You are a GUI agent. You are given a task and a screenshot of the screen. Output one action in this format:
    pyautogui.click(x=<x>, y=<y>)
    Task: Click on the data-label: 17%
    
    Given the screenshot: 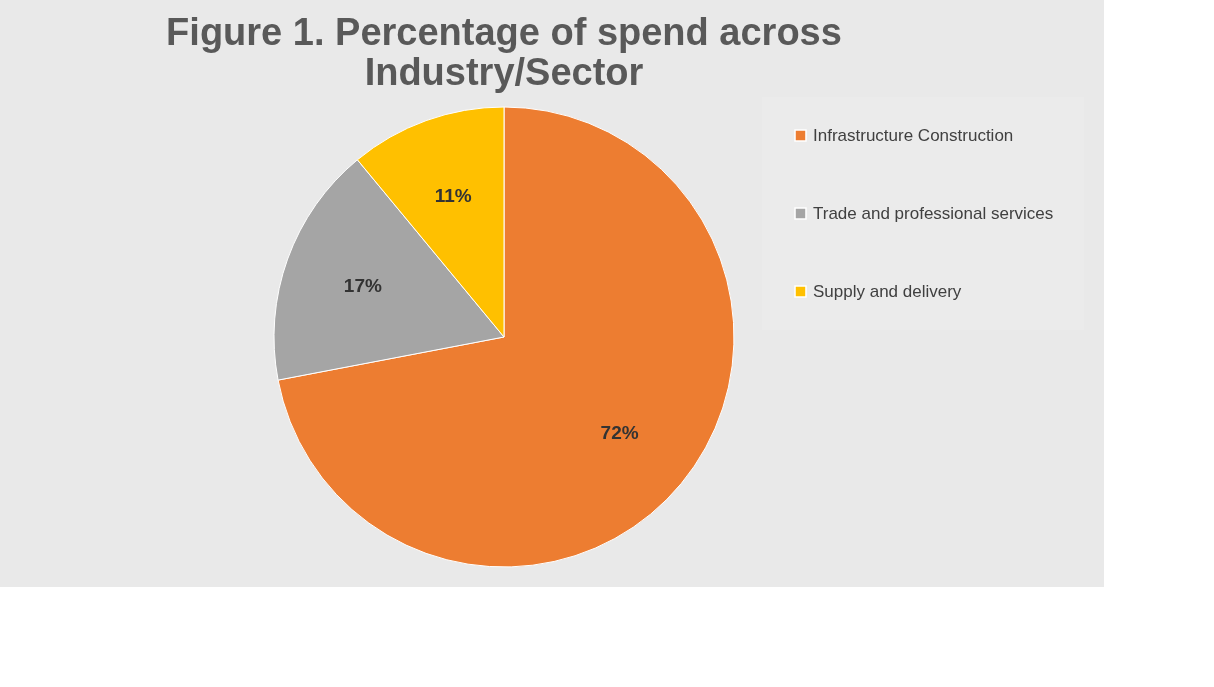 What is the action you would take?
    pyautogui.click(x=362, y=286)
    